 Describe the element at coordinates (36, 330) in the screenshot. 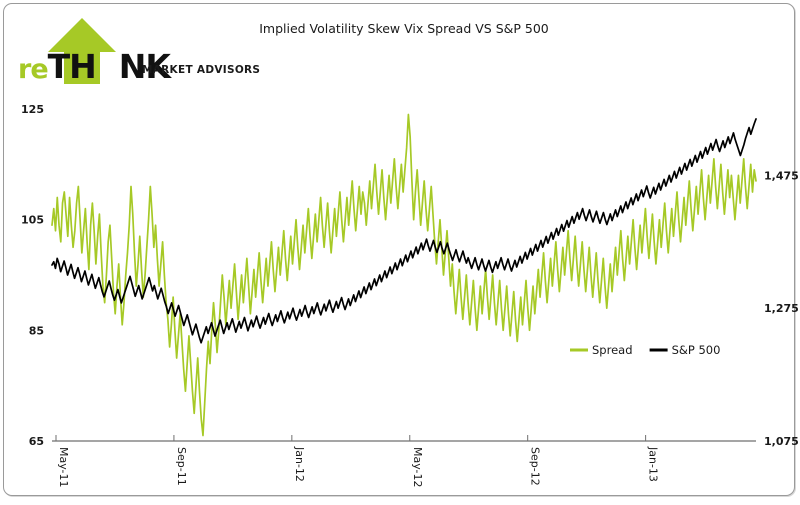

I see `left-axis-tick-label: 85` at that location.